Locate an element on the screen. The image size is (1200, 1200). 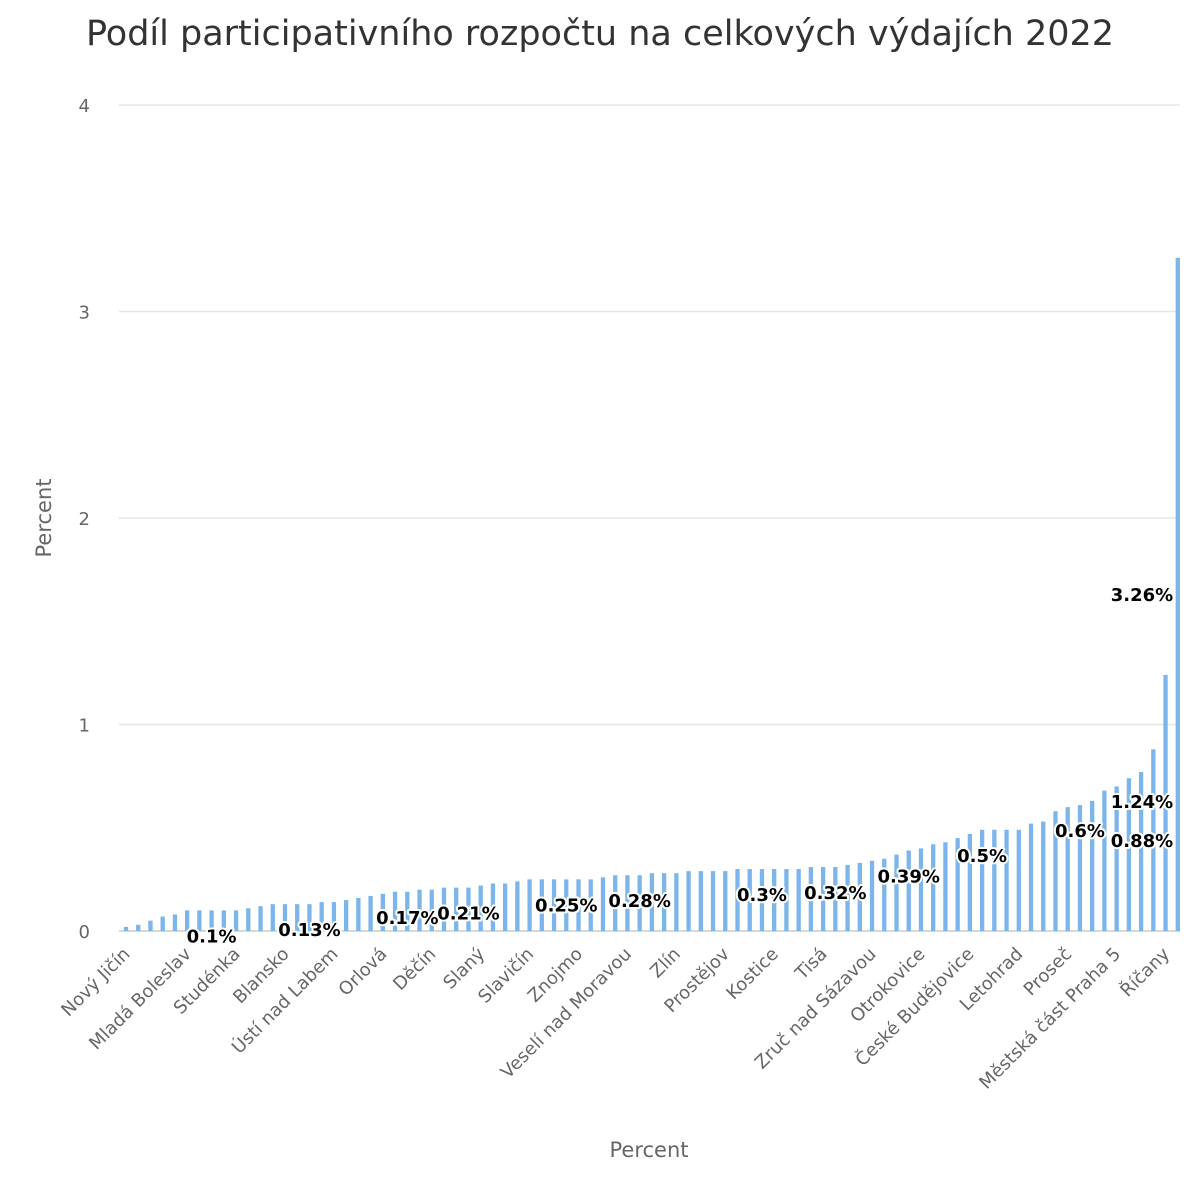
data-label: 0.88% is located at coordinates (1142, 841).